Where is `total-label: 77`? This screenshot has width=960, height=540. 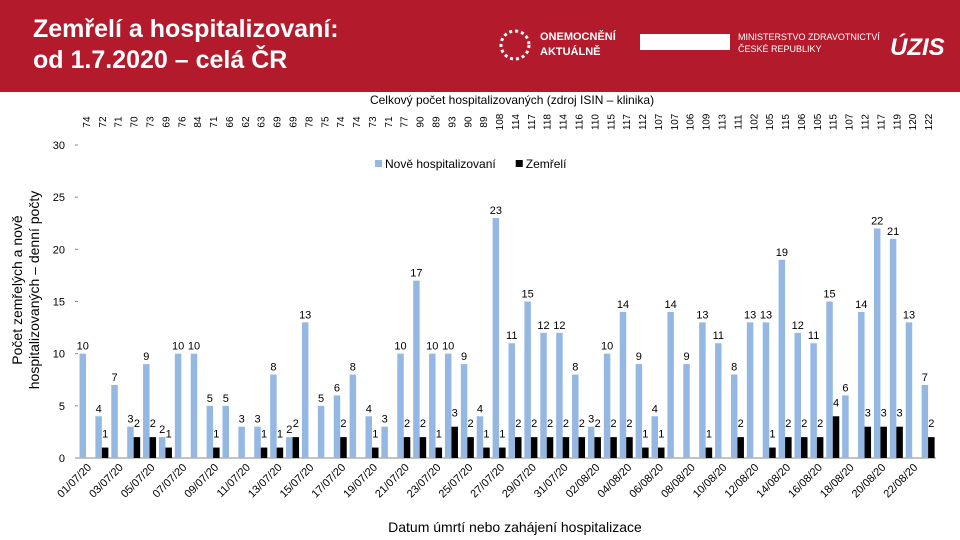
total-label: 77 is located at coordinates (405, 122).